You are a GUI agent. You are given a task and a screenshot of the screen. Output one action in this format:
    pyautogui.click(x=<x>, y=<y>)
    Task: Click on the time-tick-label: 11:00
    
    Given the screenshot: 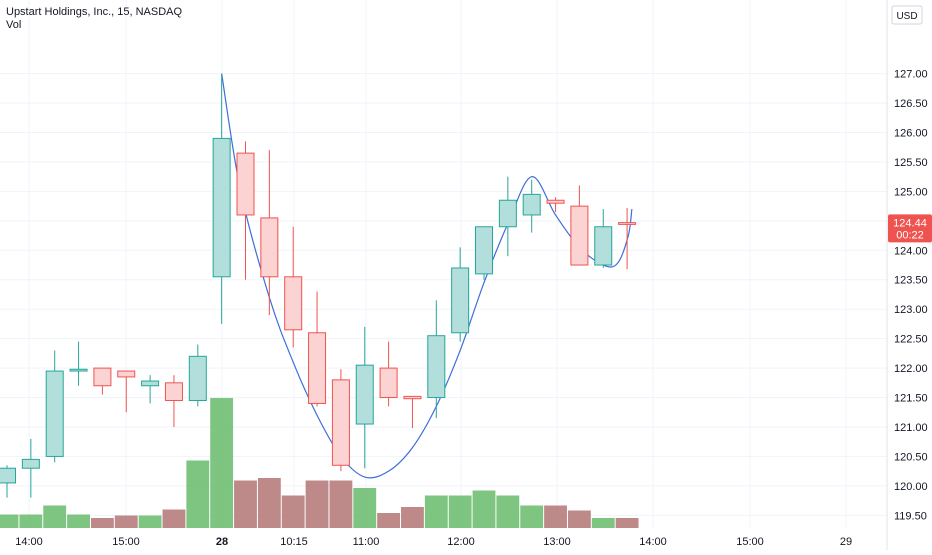 What is the action you would take?
    pyautogui.click(x=366, y=542)
    